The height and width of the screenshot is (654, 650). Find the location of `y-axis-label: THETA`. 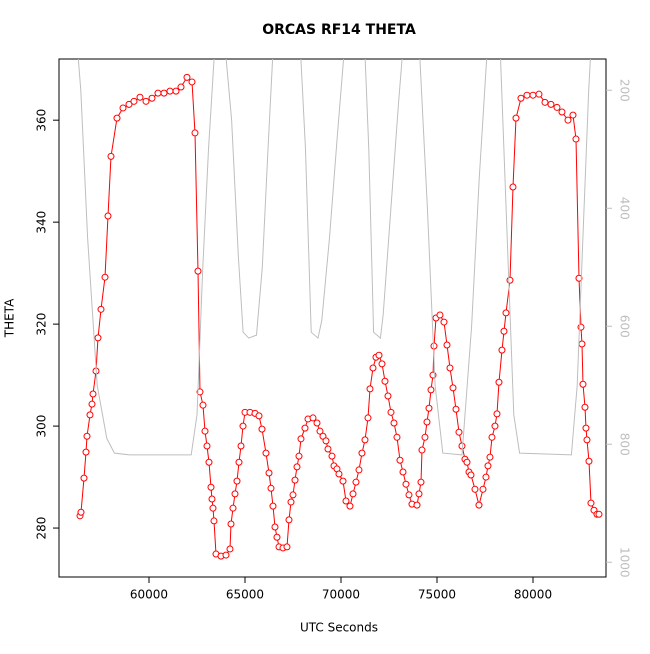

y-axis-label: THETA is located at coordinates (10, 318).